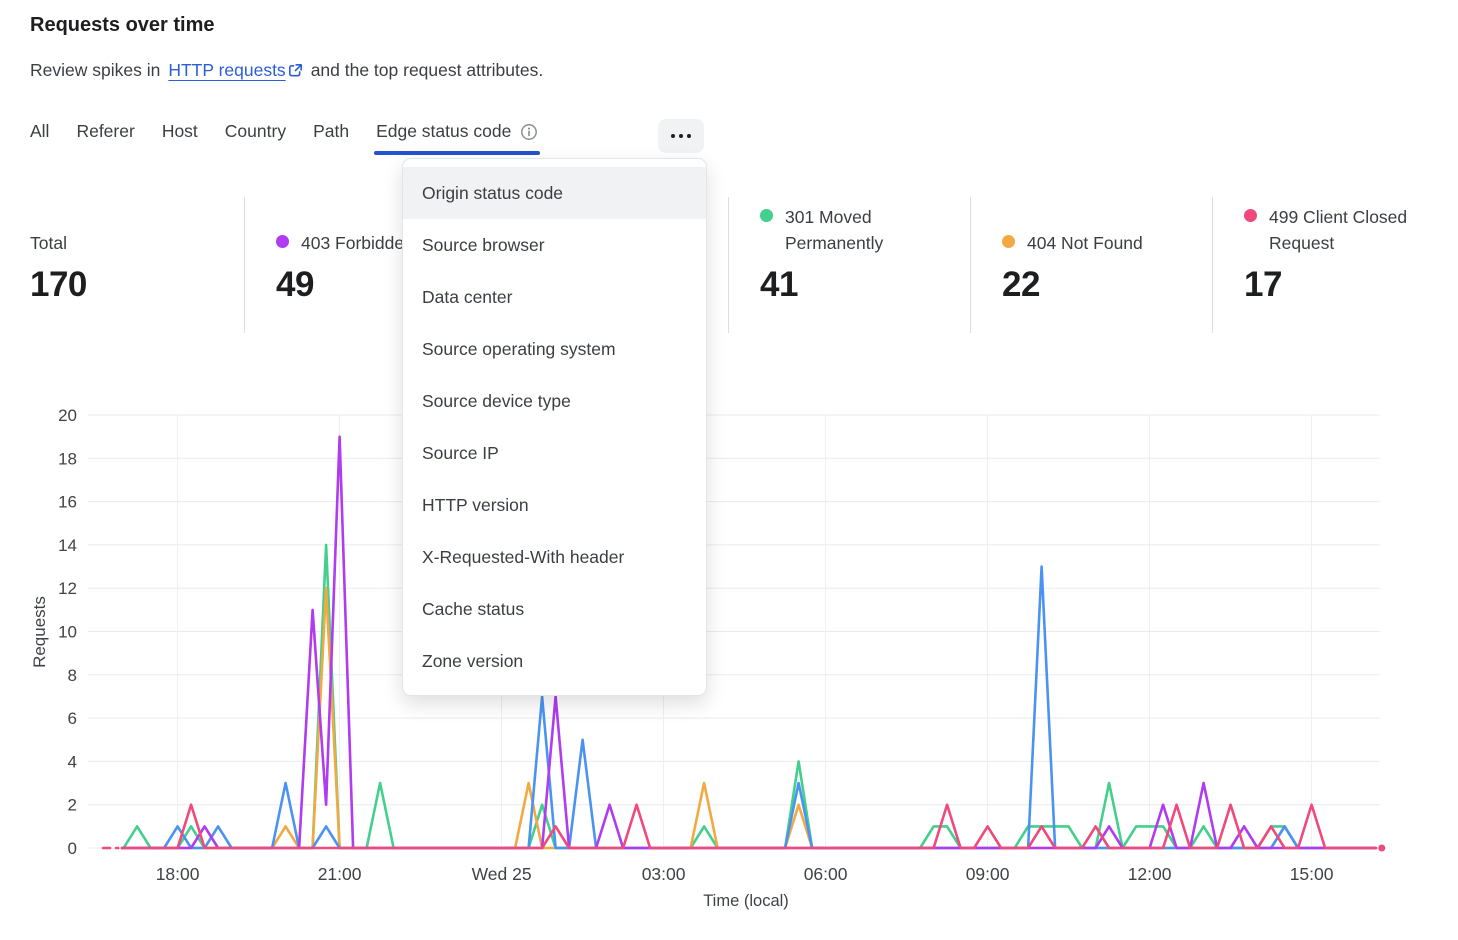 The height and width of the screenshot is (940, 1458). I want to click on x-axis-tick: 12:00, so click(1150, 874).